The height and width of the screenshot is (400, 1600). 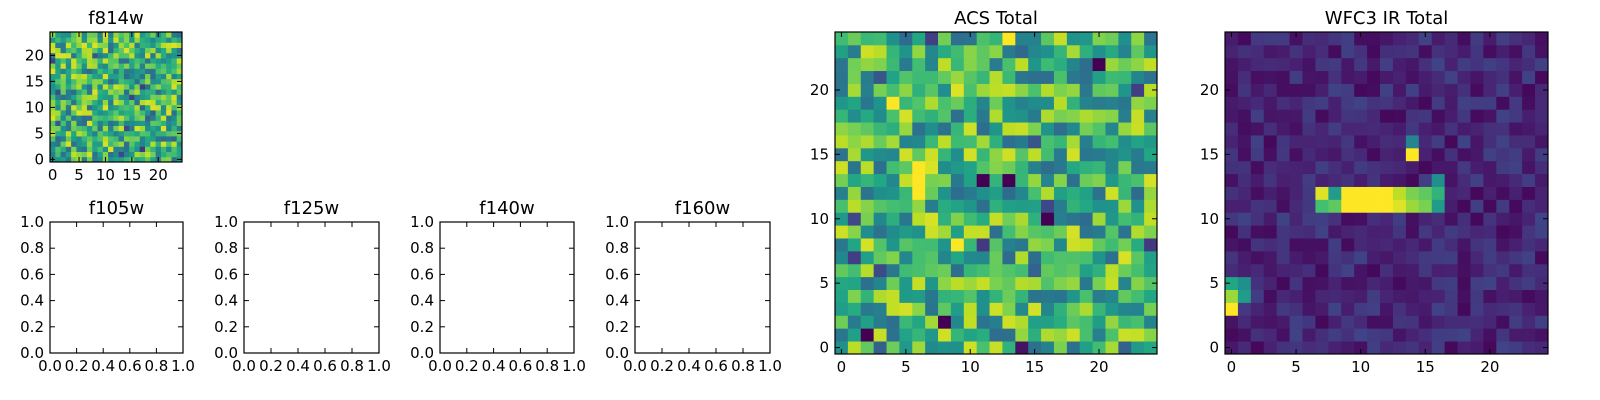 What do you see at coordinates (702, 287) in the screenshot?
I see `axes-frame-f160w` at bounding box center [702, 287].